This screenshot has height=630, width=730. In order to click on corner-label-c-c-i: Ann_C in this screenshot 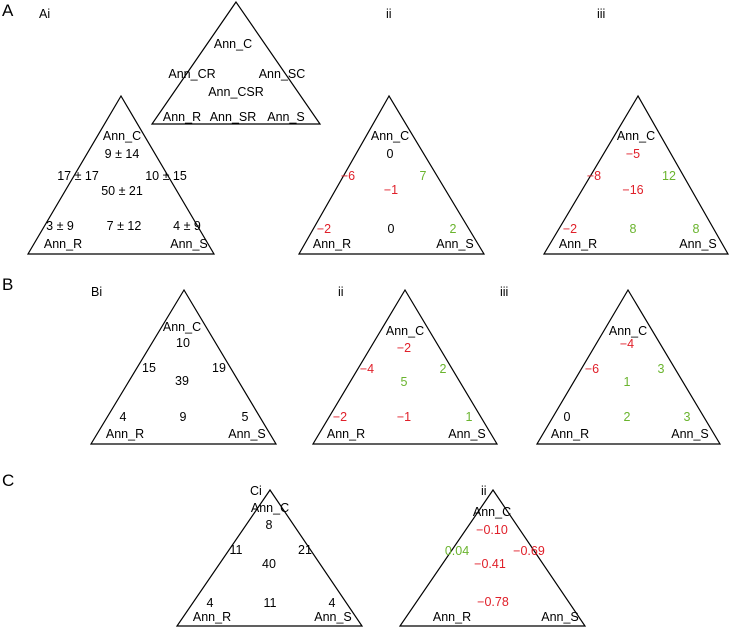, I will do `click(270, 508)`.